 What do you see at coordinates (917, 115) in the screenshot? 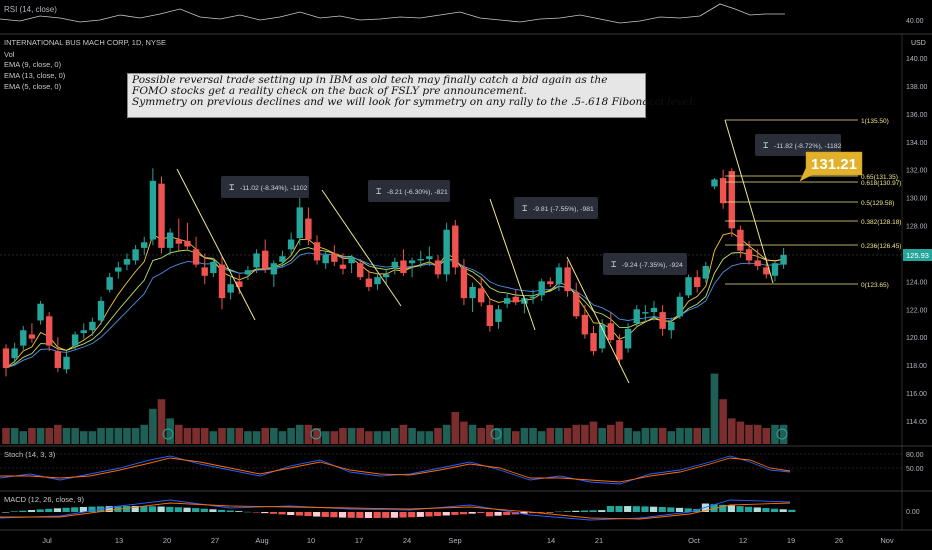
I see `y-tick-label: 136.00` at bounding box center [917, 115].